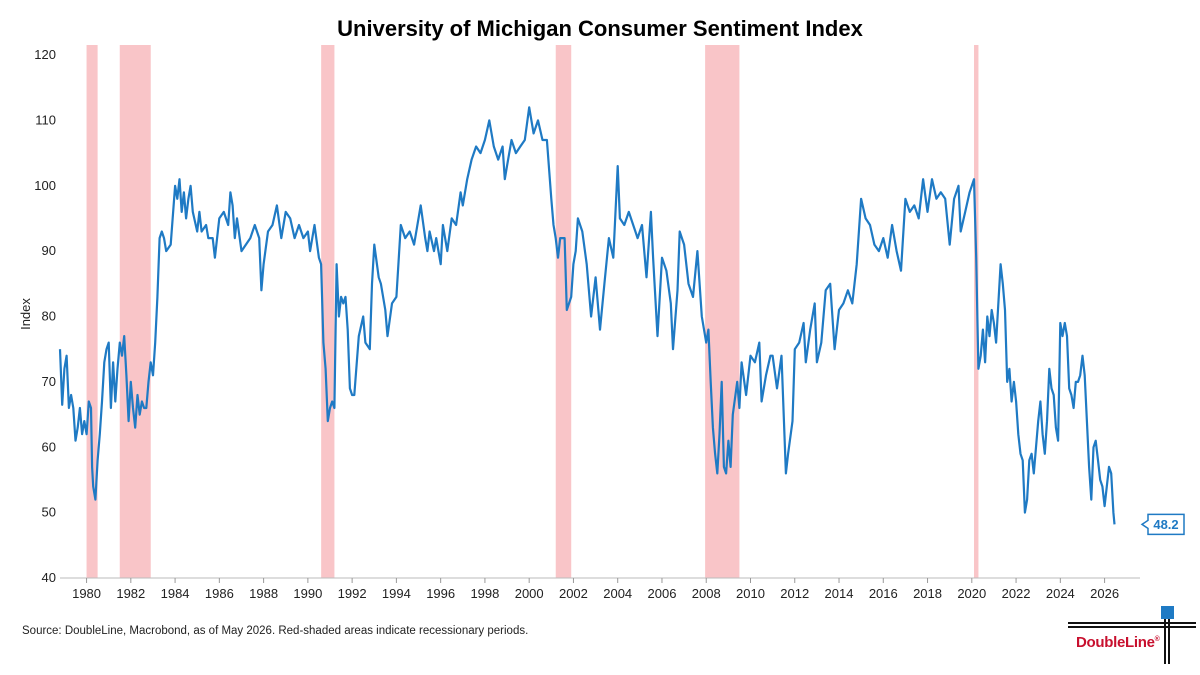 This screenshot has width=1200, height=675. I want to click on y-tick-label: 50, so click(49, 512).